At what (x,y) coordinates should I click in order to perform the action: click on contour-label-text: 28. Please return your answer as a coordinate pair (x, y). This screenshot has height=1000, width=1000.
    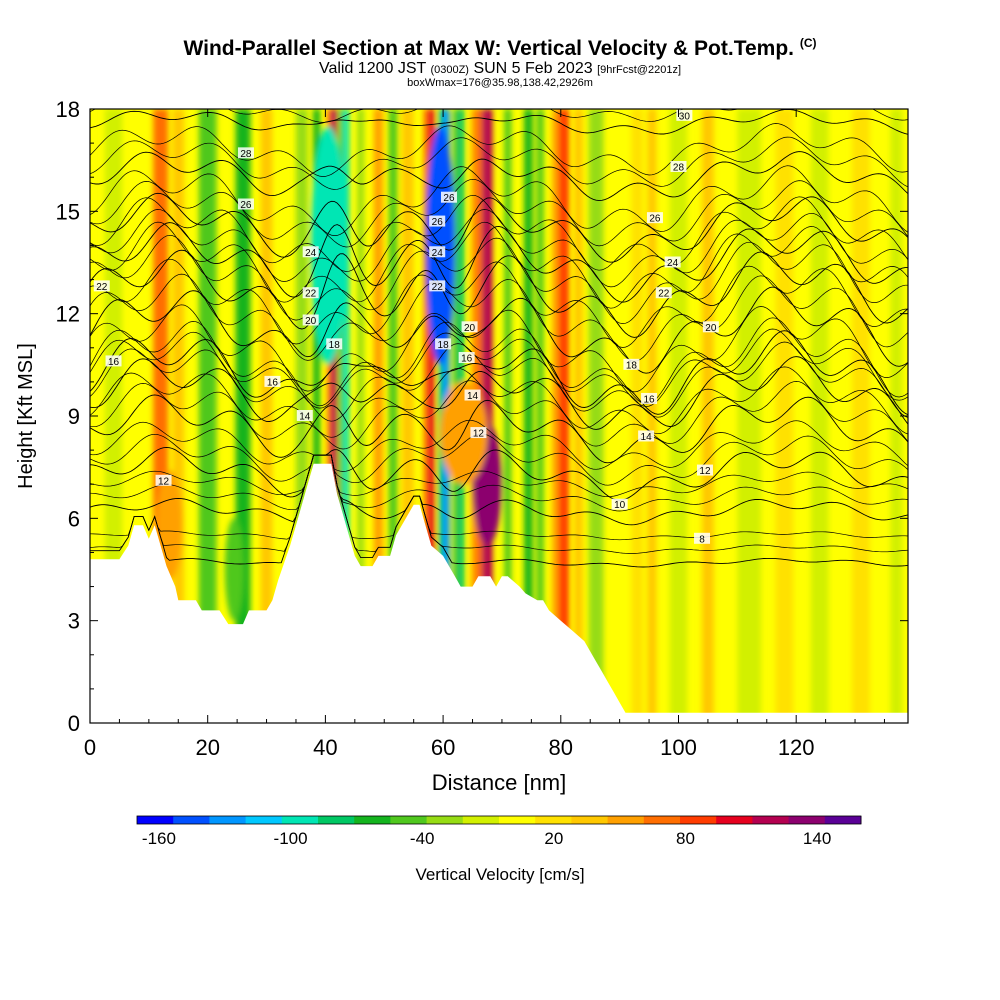
    Looking at the image, I should click on (246, 154).